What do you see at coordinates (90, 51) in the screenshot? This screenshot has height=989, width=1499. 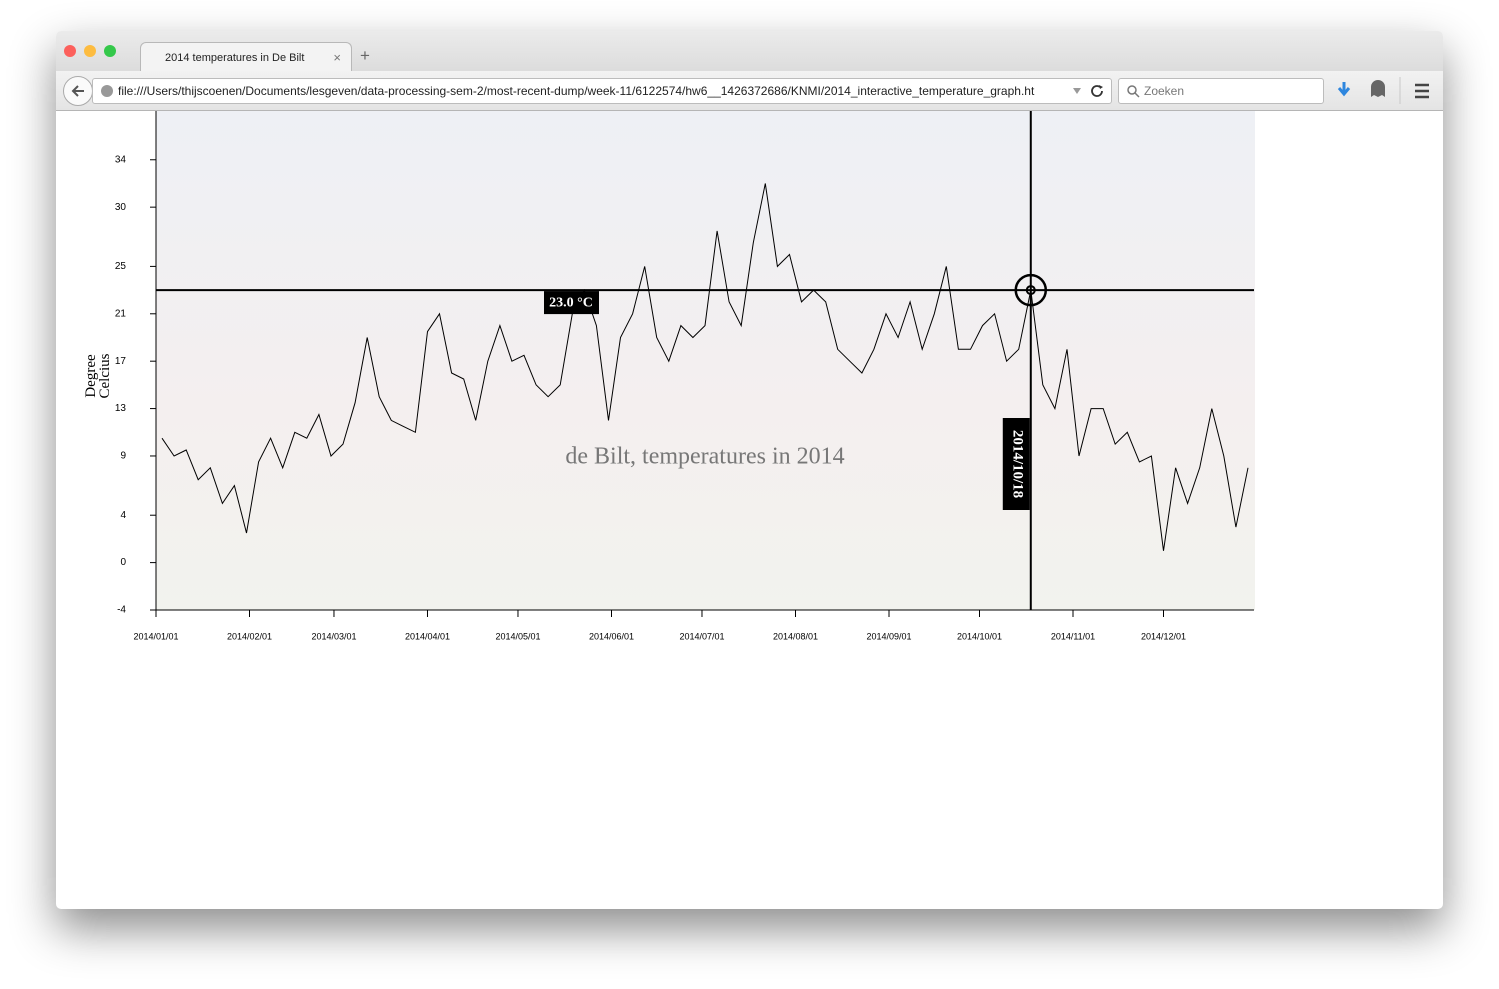 I see `minimize-button` at bounding box center [90, 51].